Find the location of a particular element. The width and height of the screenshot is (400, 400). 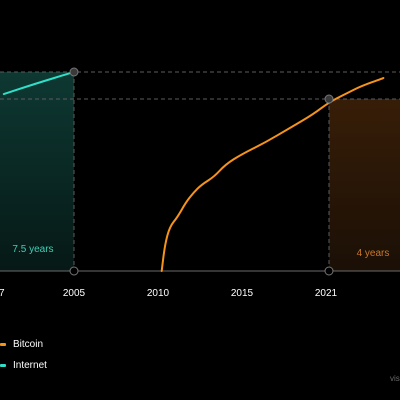

series-line-internet is located at coordinates (39, 83).